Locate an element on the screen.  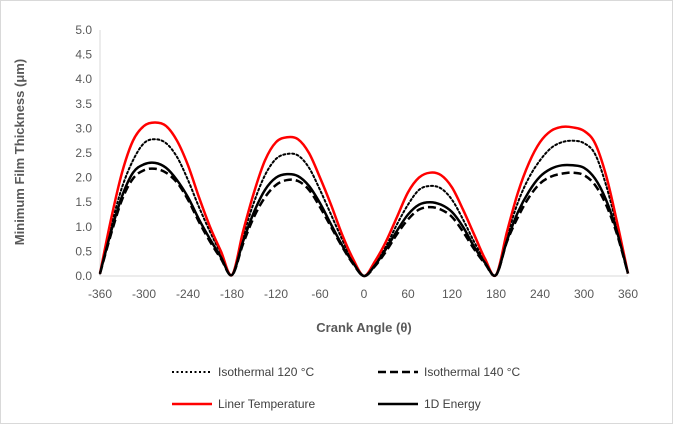
x-axis-title: Crank Angle (θ) is located at coordinates (363, 327).